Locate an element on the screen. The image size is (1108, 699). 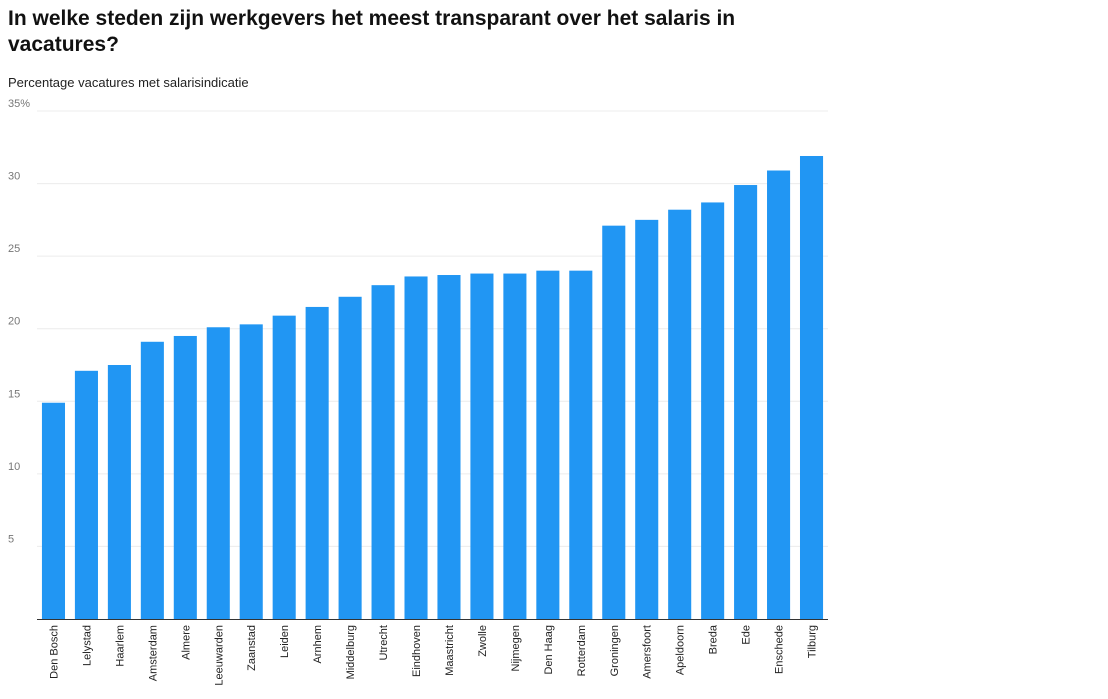
x-category-label: Apeldoorn is located at coordinates (681, 650).